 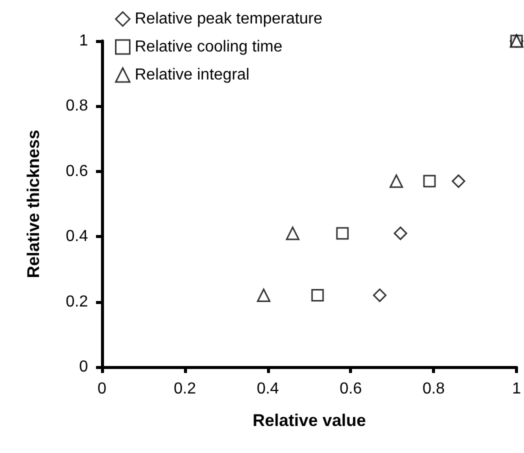 I want to click on y-tick-label: 0.2, so click(x=77, y=301).